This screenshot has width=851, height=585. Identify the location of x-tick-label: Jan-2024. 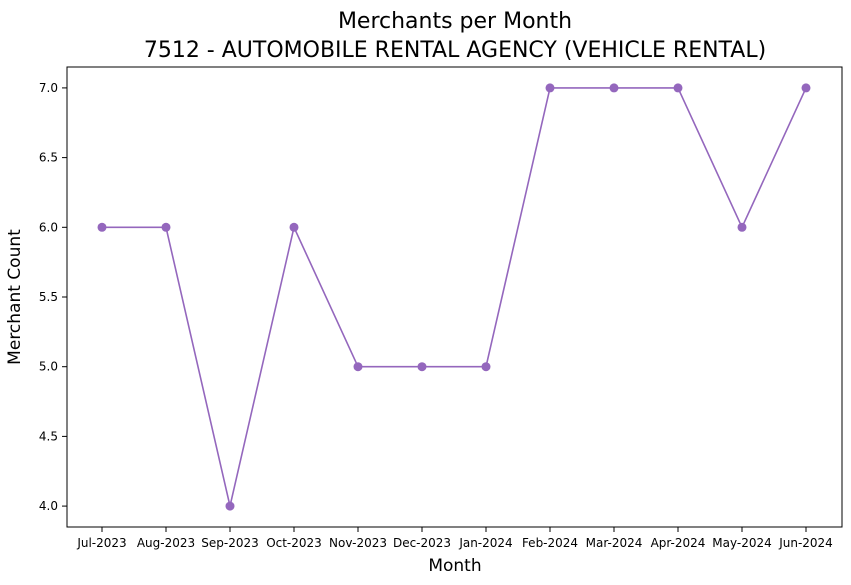
(485, 543).